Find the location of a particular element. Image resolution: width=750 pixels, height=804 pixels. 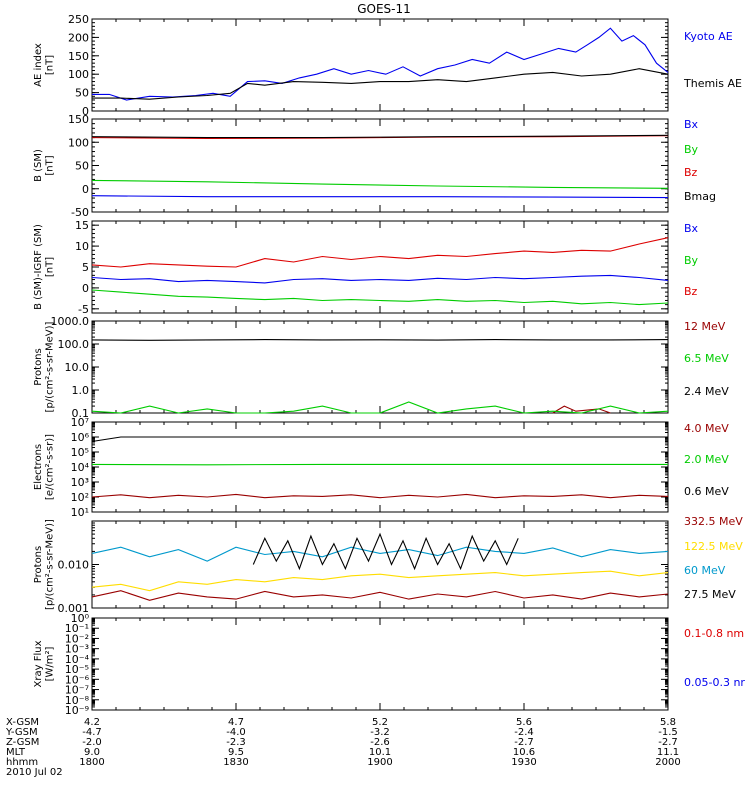

y-axis-label: B (SM)[nT] is located at coordinates (44, 165).